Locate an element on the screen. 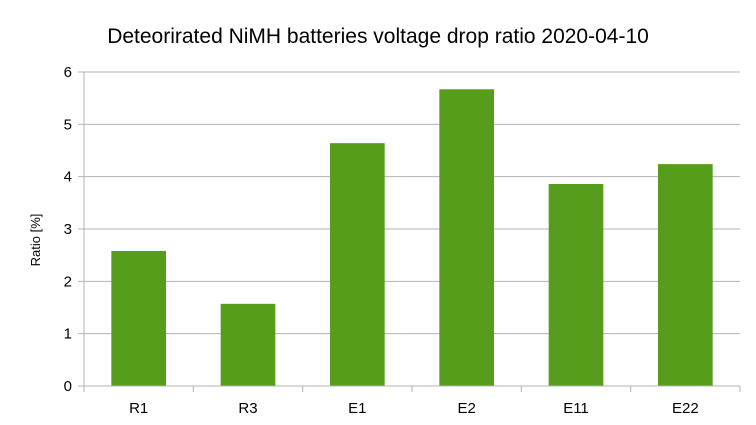  y-tick-labels: 0 1 2 3 4 5 6 is located at coordinates (68, 229).